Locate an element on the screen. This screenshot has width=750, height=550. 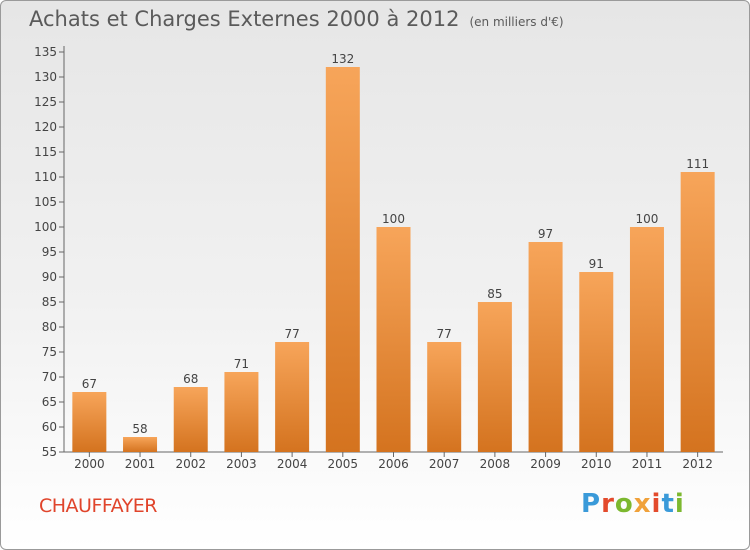
data-label: 85 is located at coordinates (494, 294).